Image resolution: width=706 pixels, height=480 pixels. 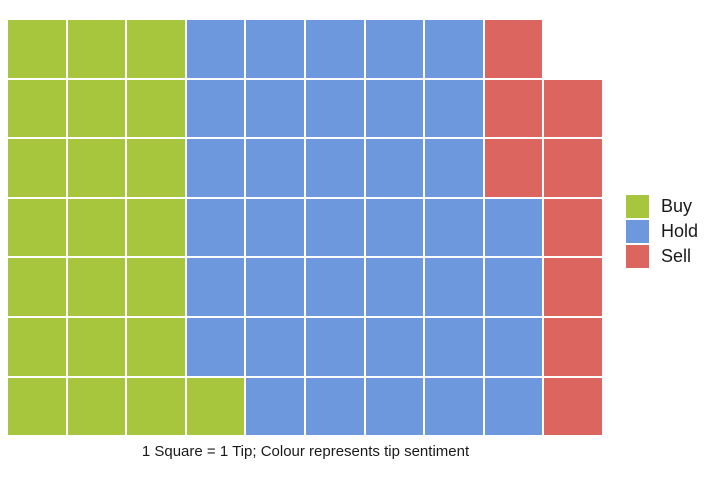 What do you see at coordinates (676, 256) in the screenshot?
I see `legend-label-sell: Sell` at bounding box center [676, 256].